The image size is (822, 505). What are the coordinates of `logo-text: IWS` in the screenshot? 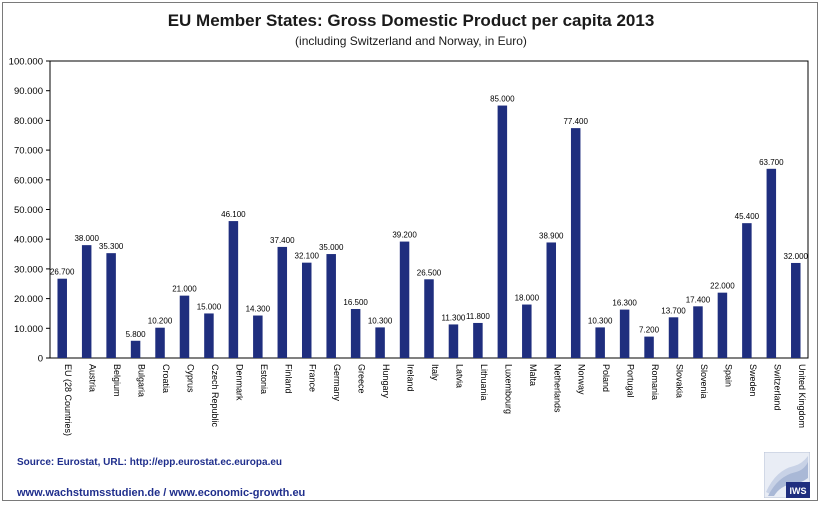 It's located at (798, 491).